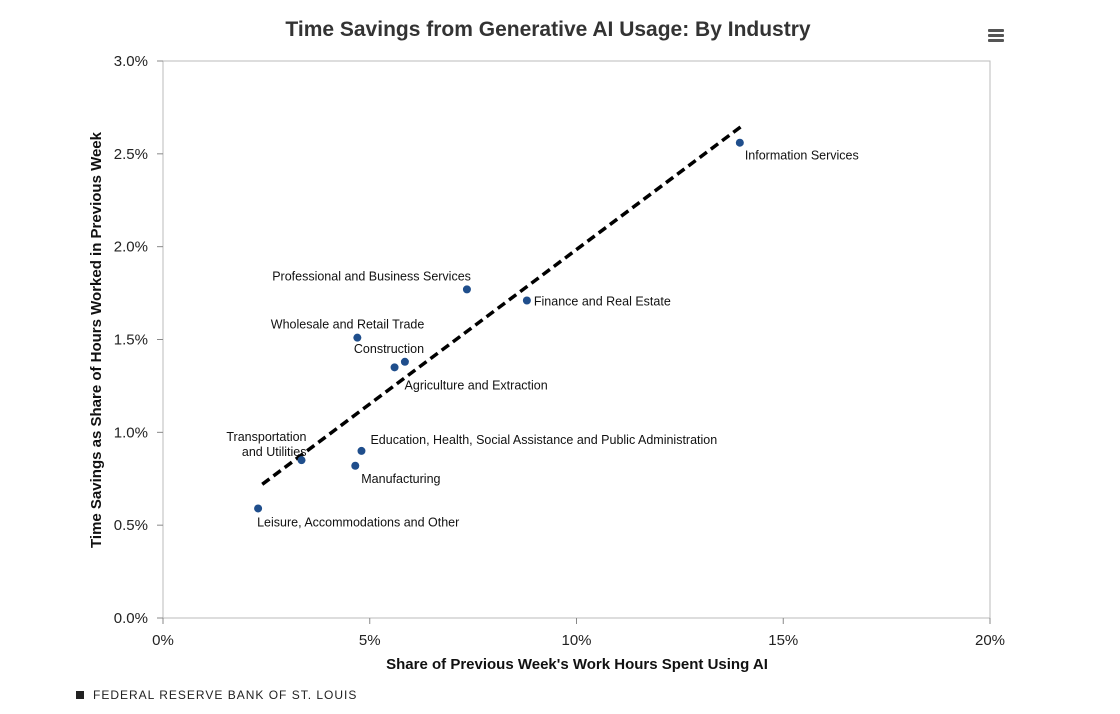 The width and height of the screenshot is (1120, 714). What do you see at coordinates (602, 302) in the screenshot?
I see `point-label: Finance and Real Estate` at bounding box center [602, 302].